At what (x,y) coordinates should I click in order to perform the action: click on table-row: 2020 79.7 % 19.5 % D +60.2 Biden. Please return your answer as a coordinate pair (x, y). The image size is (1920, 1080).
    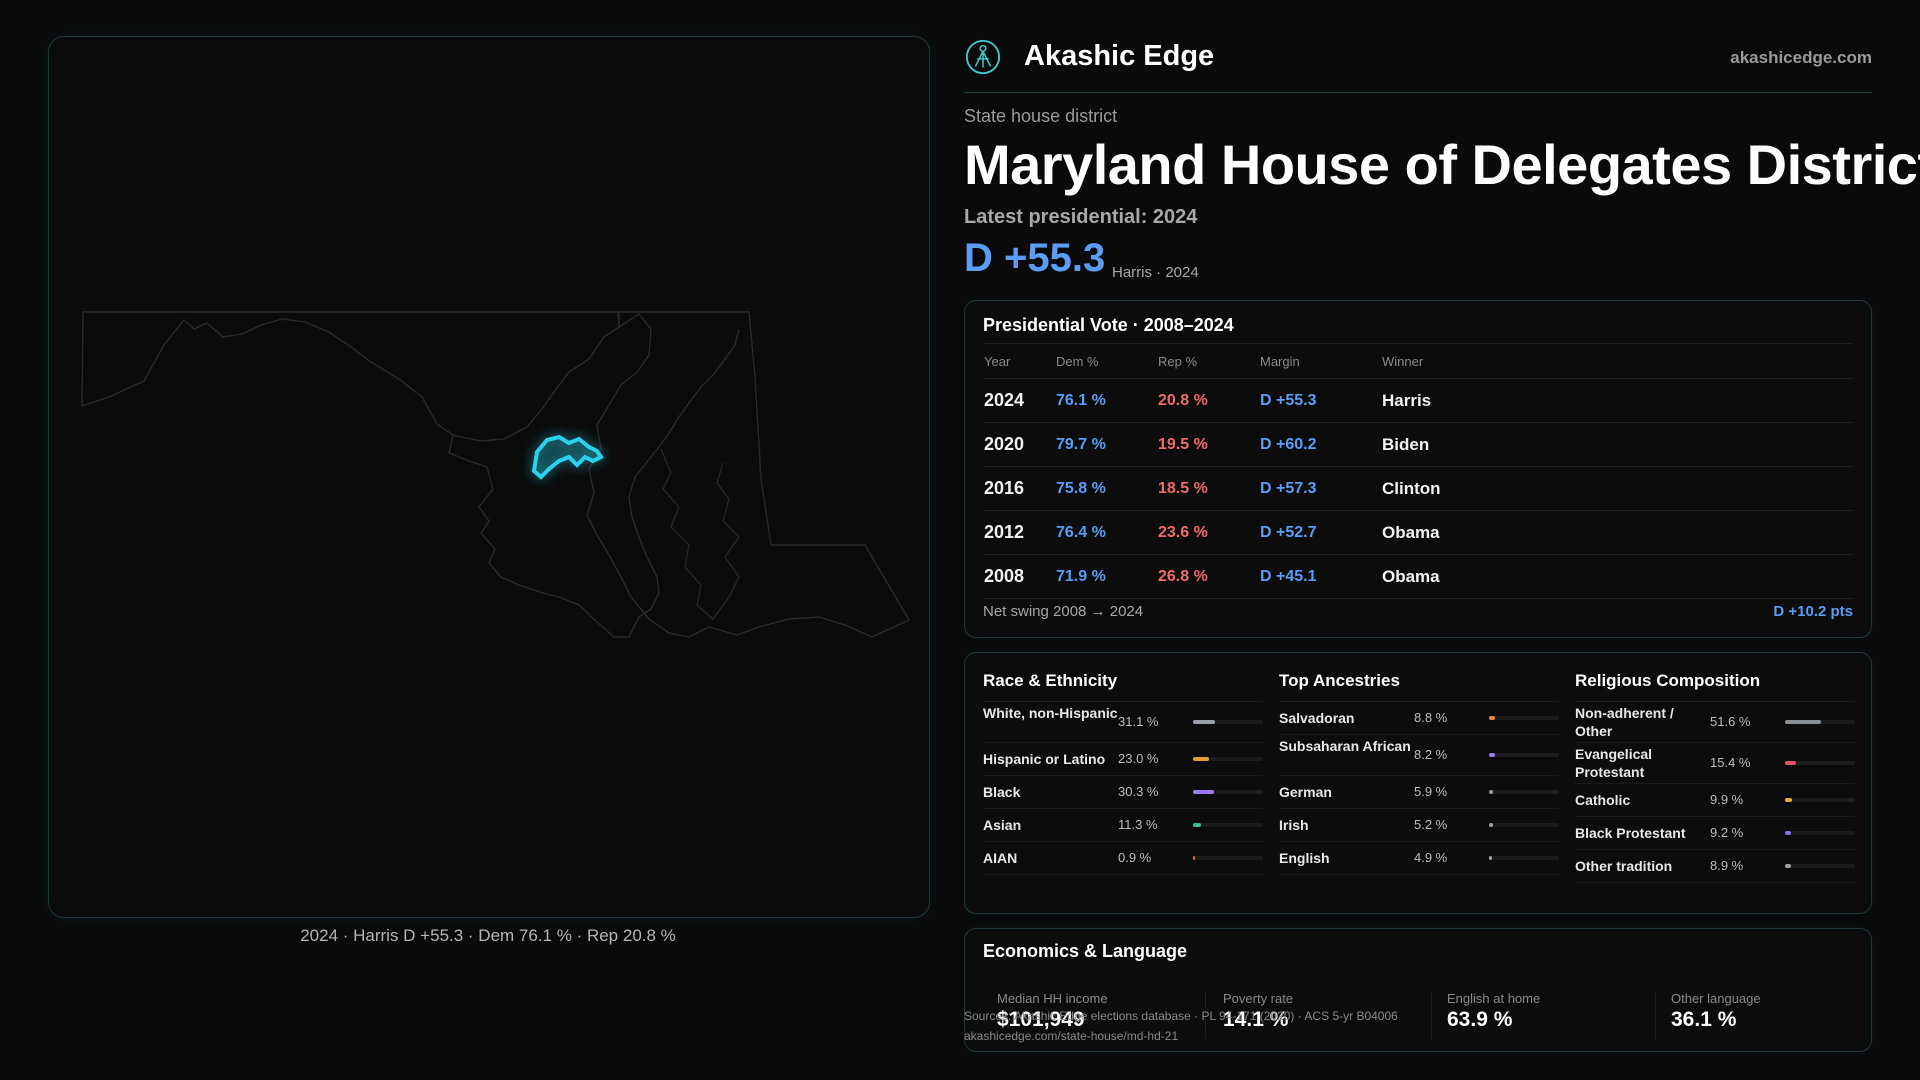
    Looking at the image, I should click on (1418, 444).